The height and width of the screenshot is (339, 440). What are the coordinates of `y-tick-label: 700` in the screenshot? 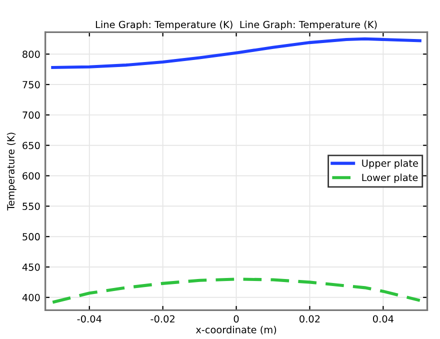 It's located at (31, 115).